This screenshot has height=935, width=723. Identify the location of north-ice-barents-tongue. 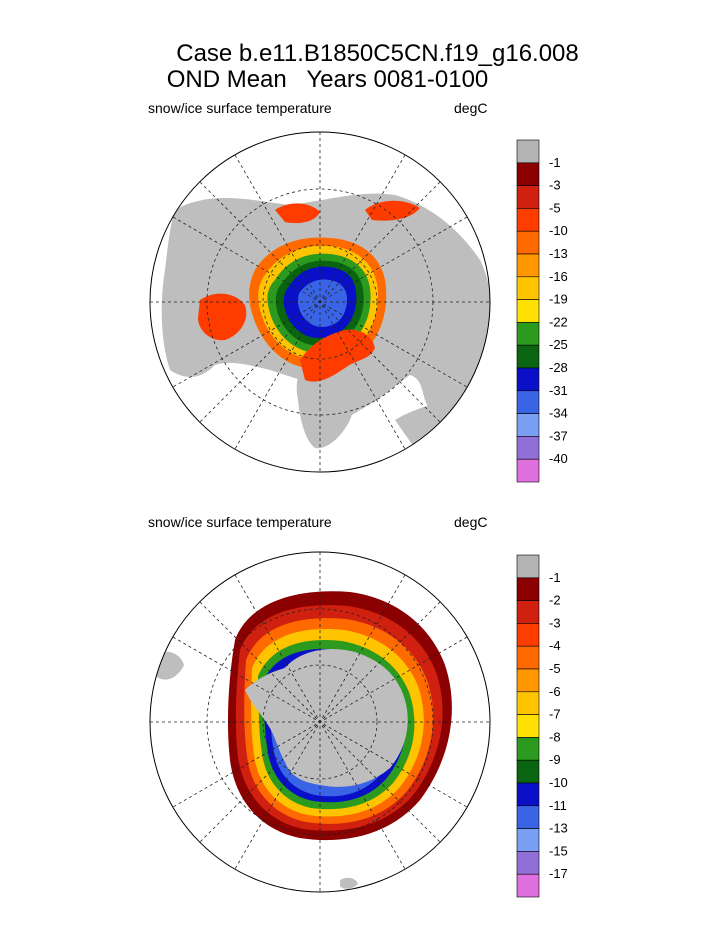
(337, 355).